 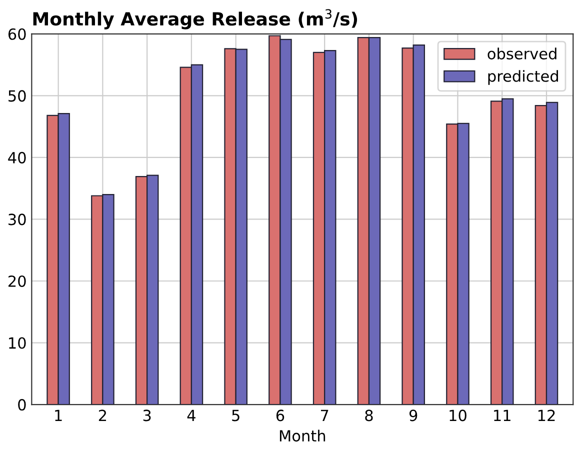 What do you see at coordinates (369, 416) in the screenshot?
I see `x-tick-label: 8` at bounding box center [369, 416].